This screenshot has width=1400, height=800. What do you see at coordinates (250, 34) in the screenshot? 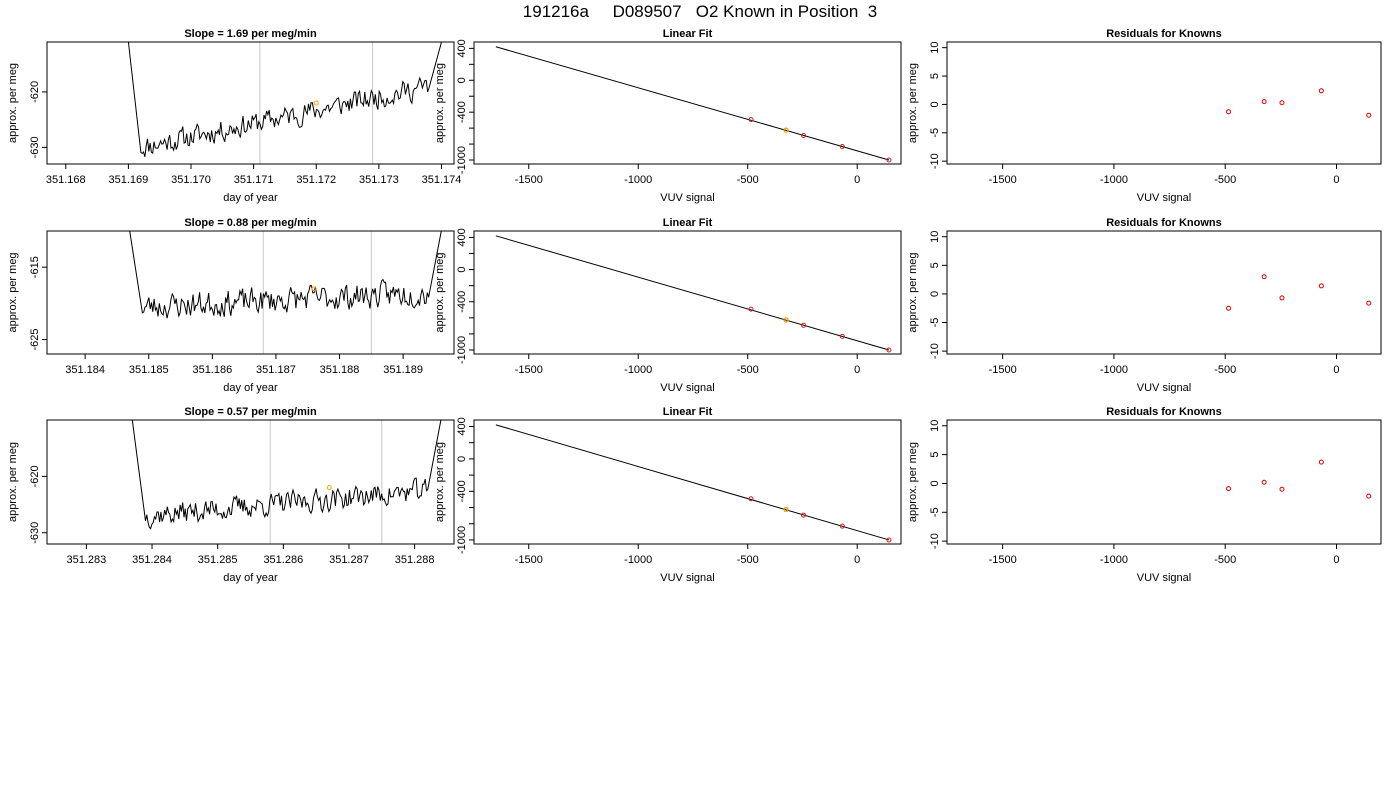
I see `panel-title: Slope = 1.69 per meg/min` at bounding box center [250, 34].